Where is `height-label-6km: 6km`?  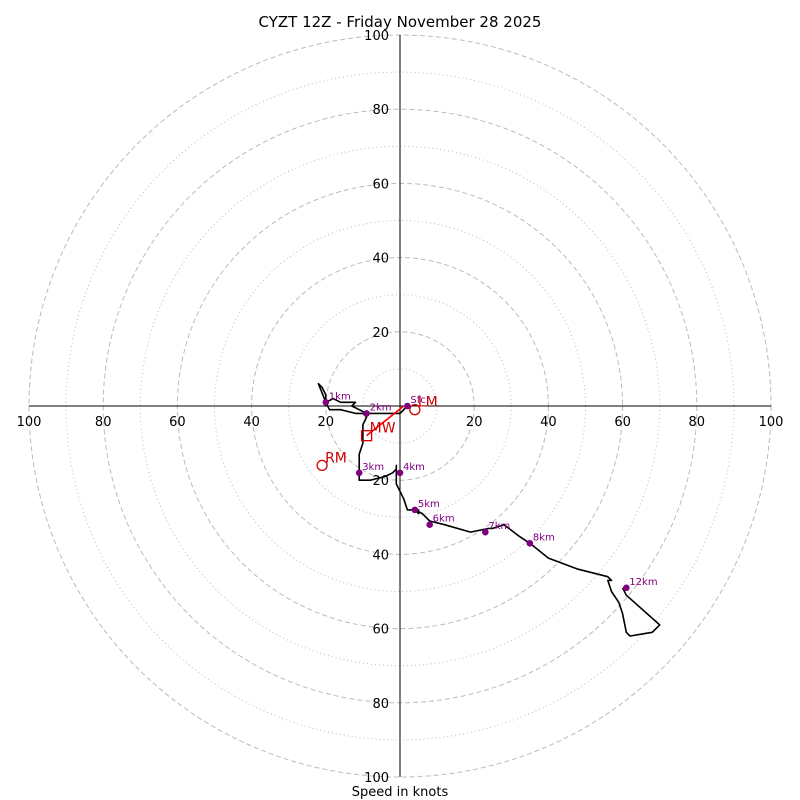 height-label-6km: 6km is located at coordinates (444, 519).